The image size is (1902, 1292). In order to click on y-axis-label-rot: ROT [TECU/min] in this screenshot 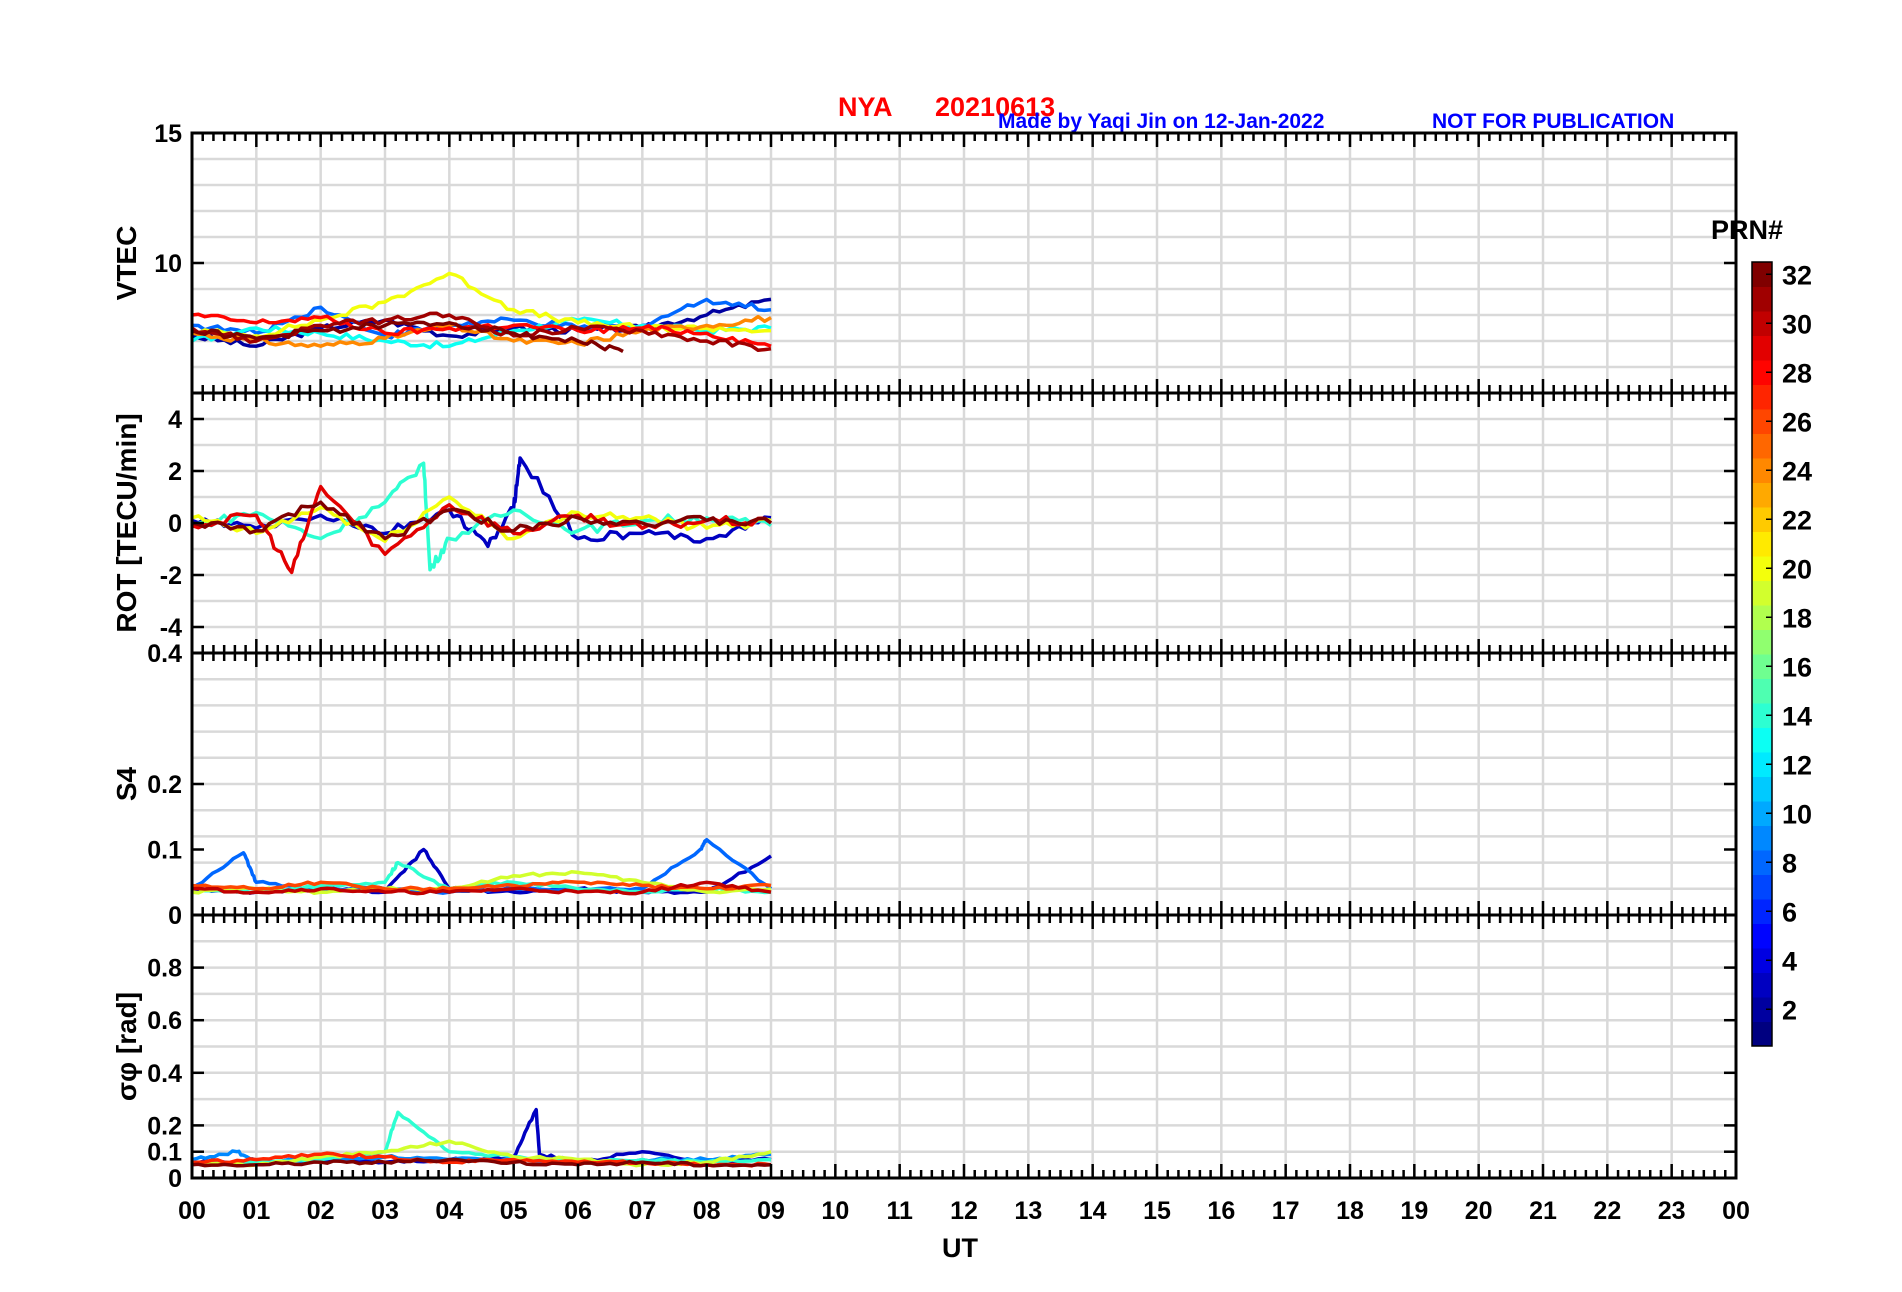, I will do `click(126, 522)`.